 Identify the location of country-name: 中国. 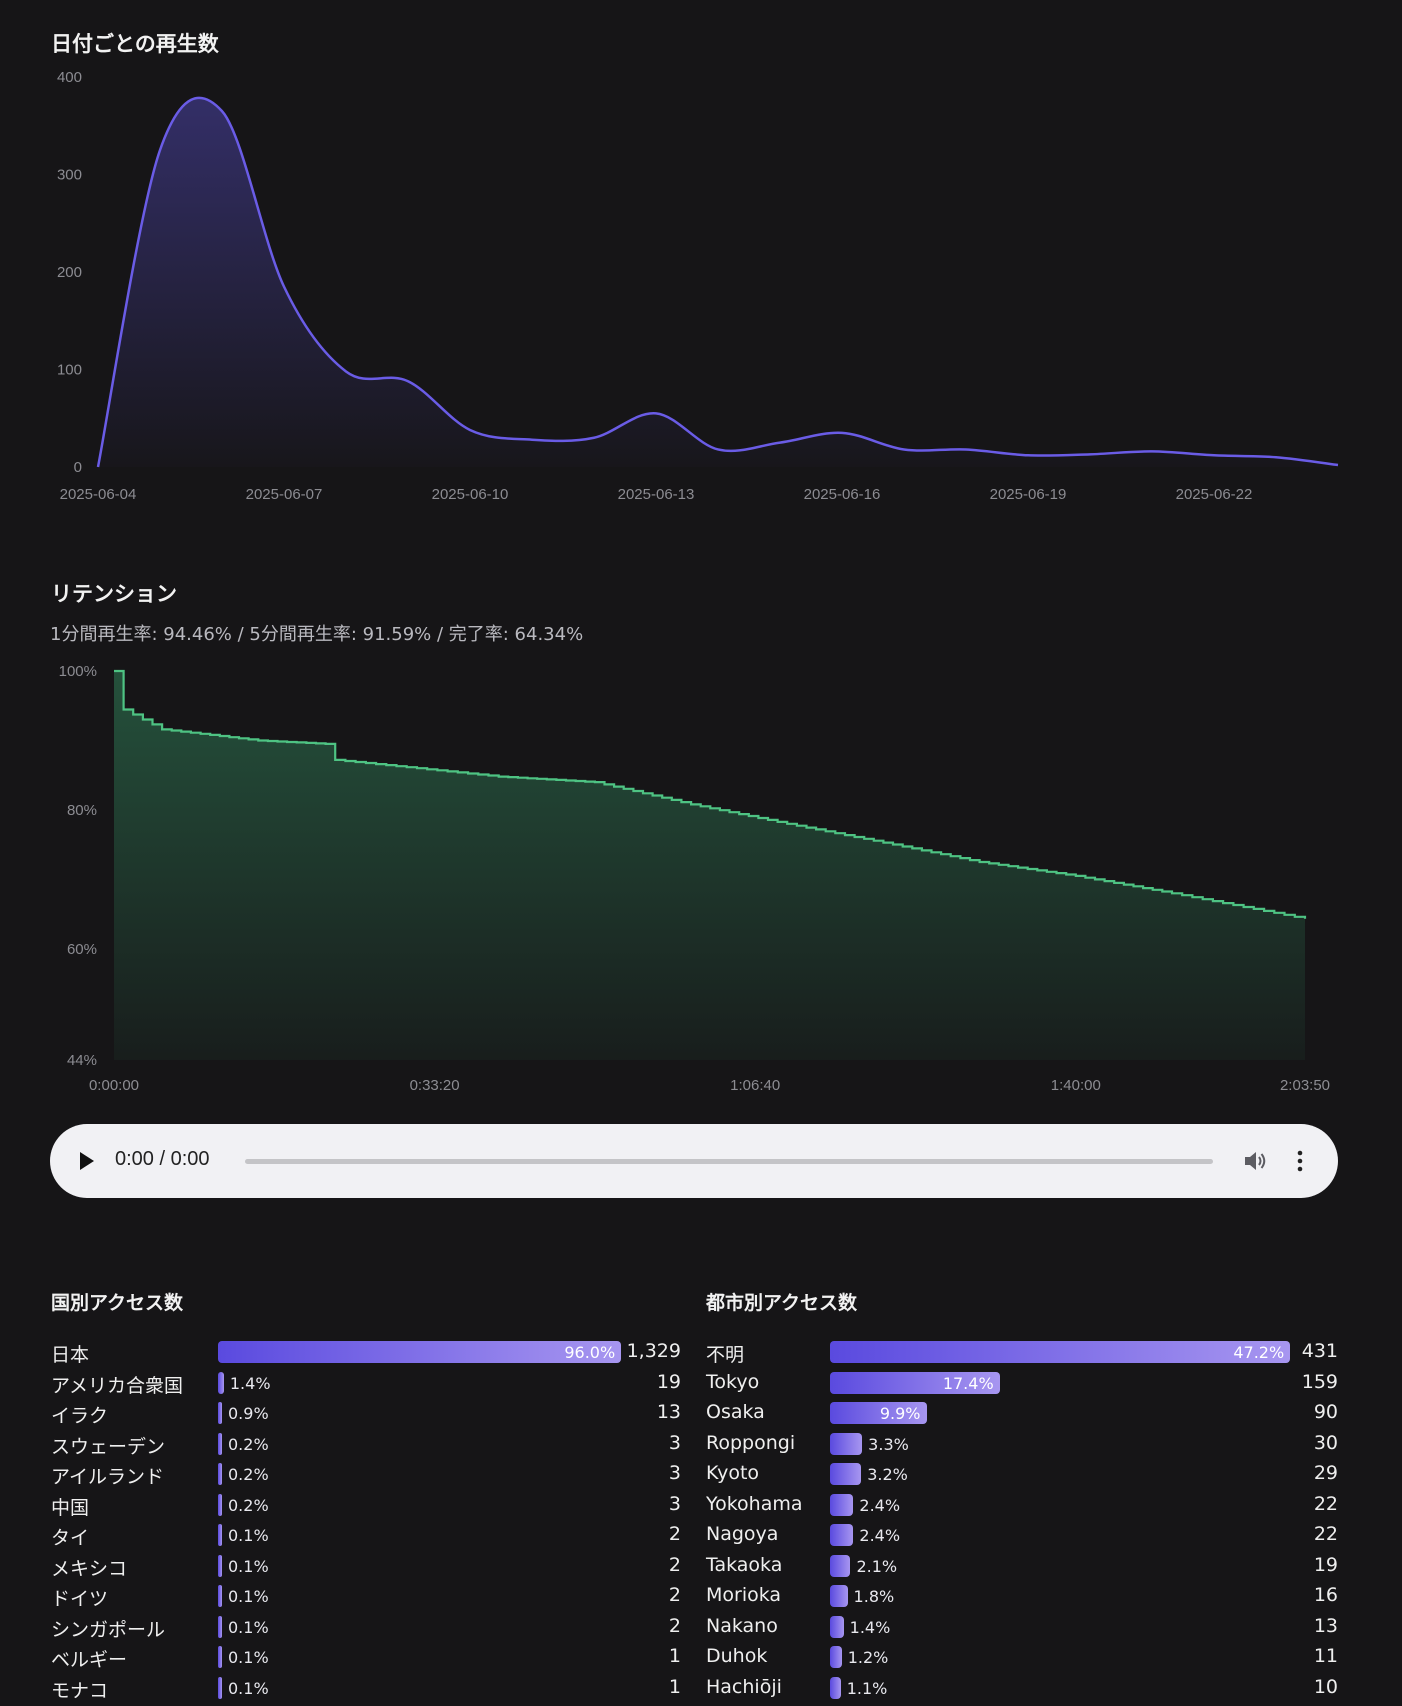
(70, 1507).